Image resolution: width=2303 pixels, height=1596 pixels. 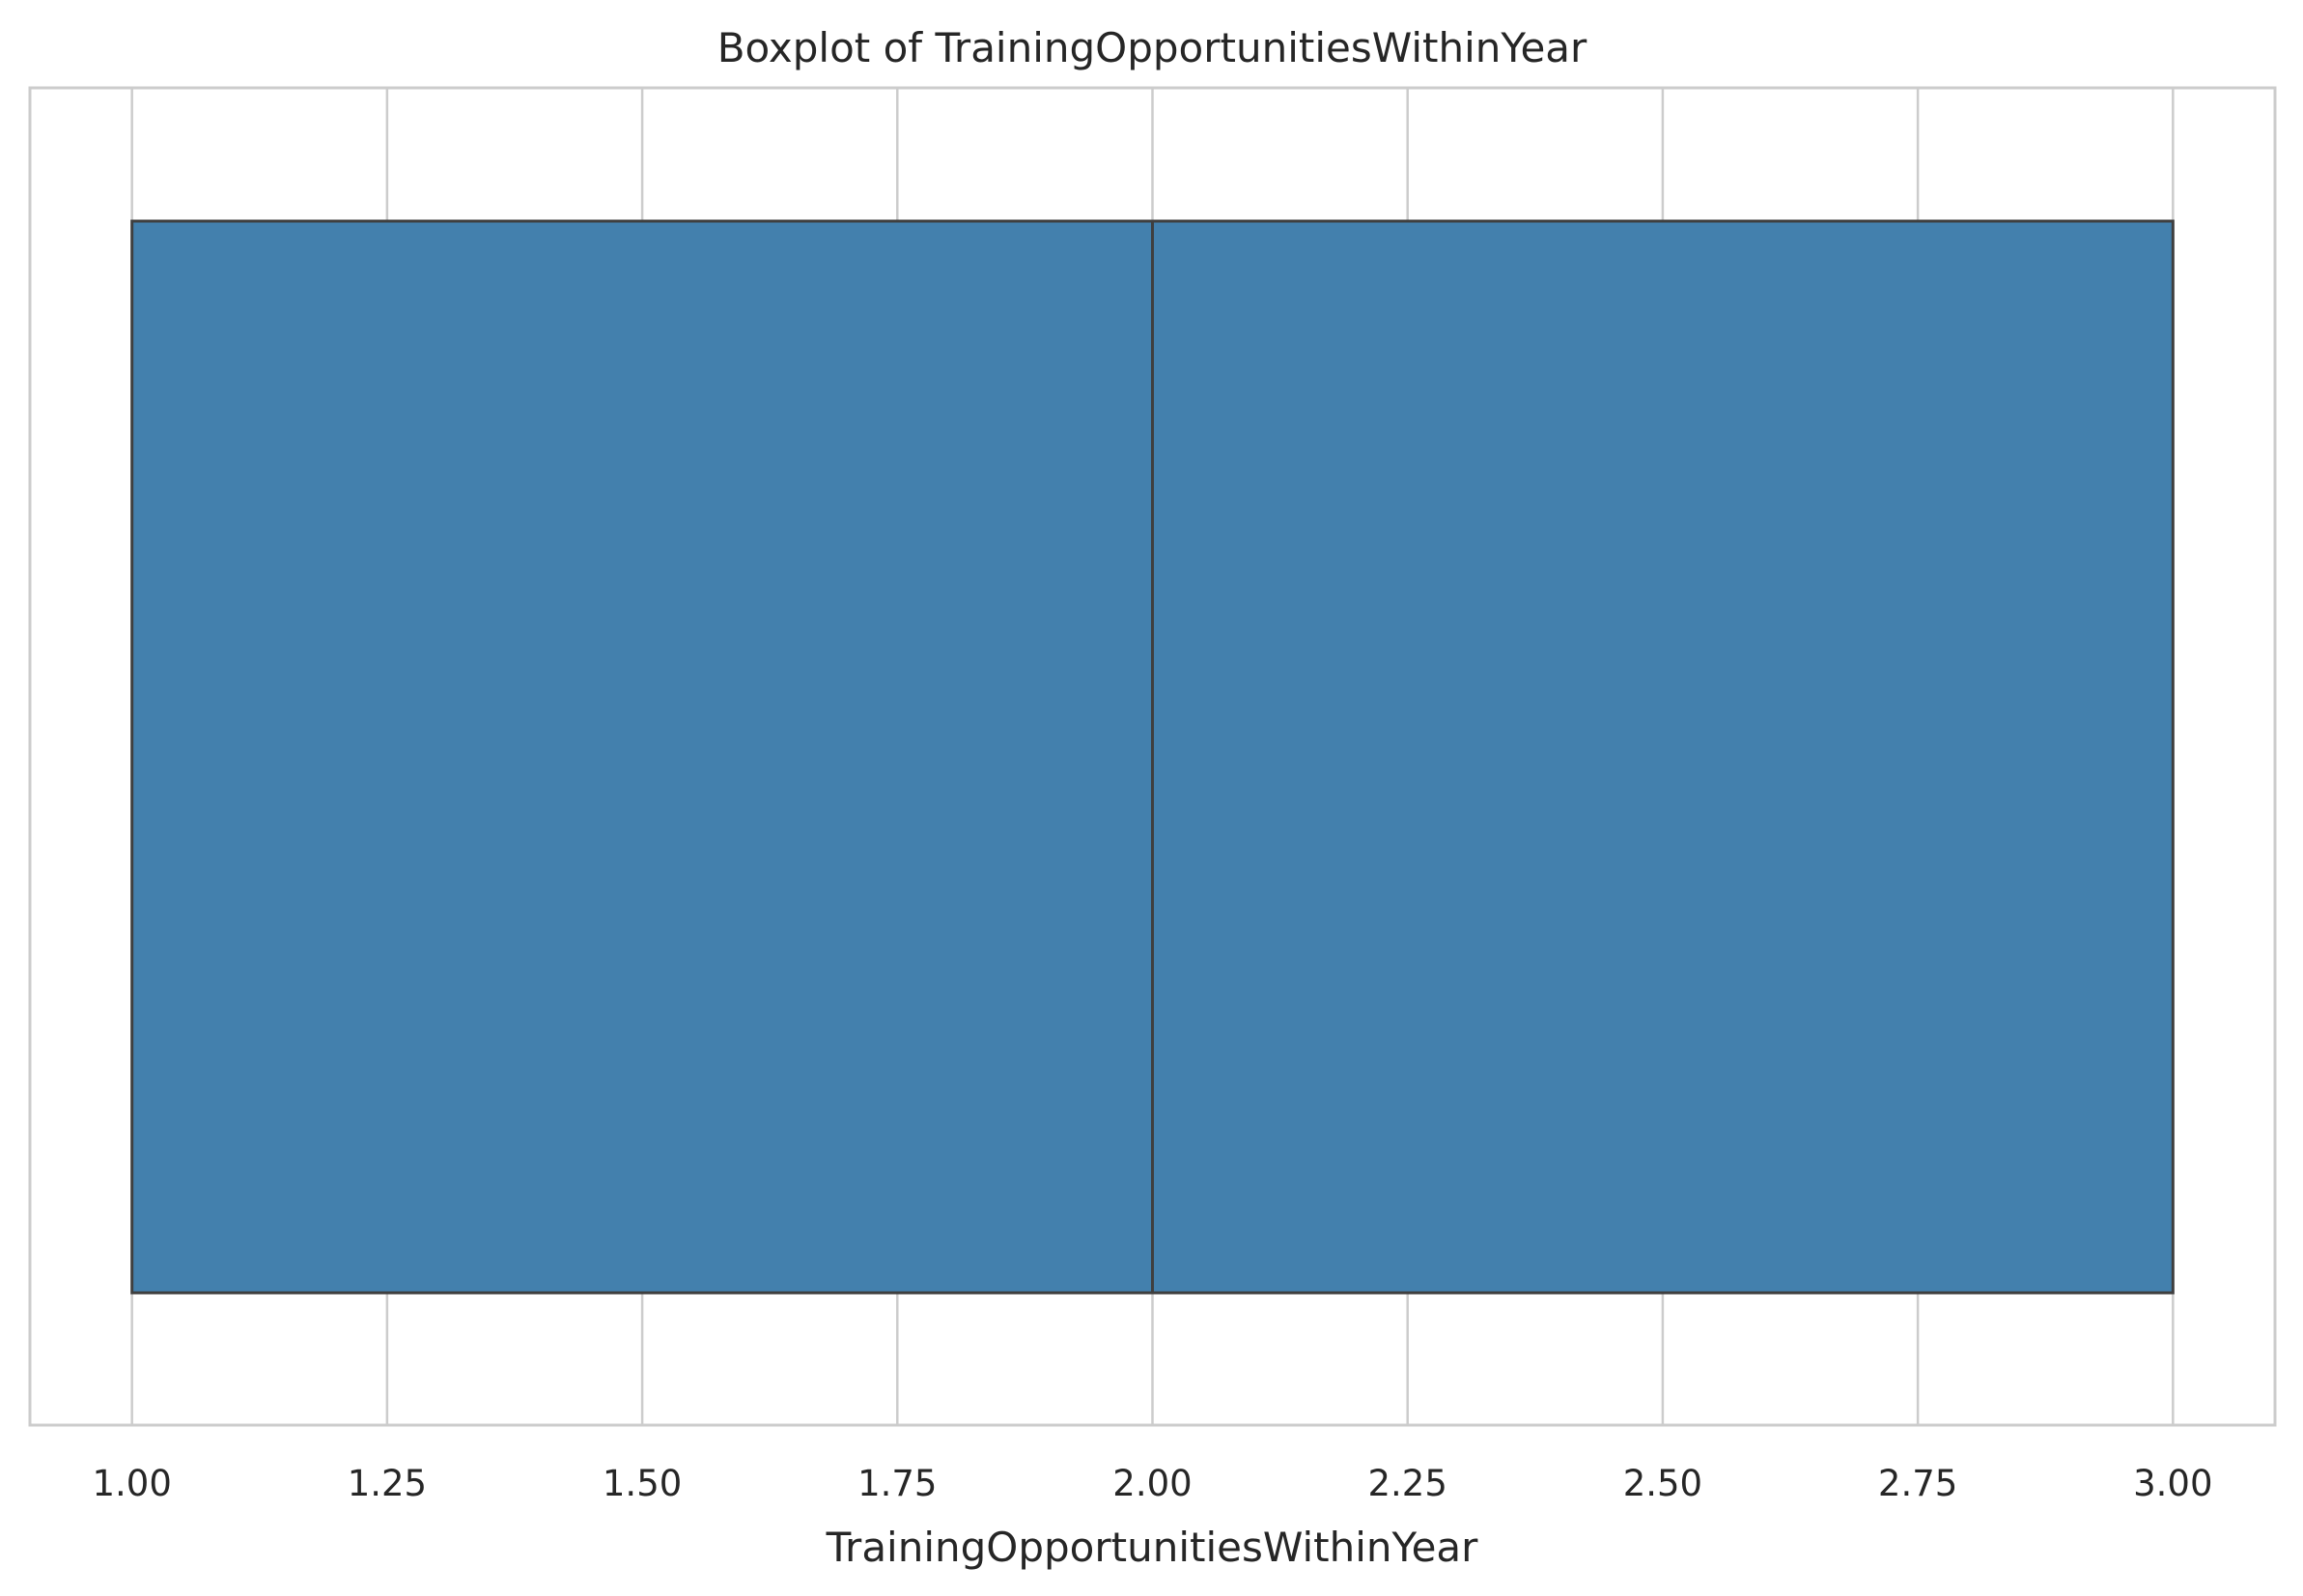 I want to click on x-tick-label: 1.00, so click(x=131, y=1483).